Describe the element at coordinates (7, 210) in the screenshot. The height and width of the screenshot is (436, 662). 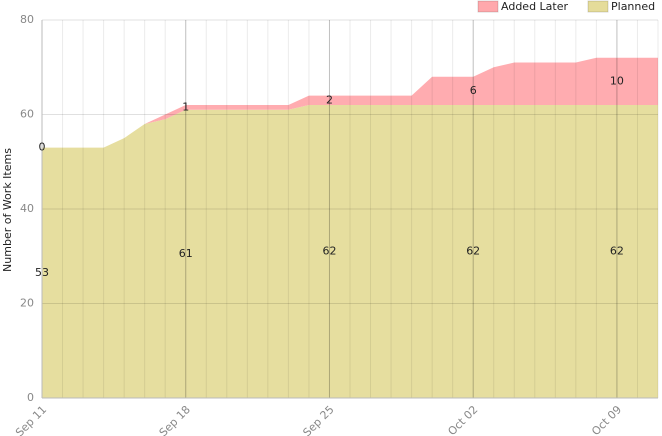
I see `y-axis-title: Number of Work Items` at that location.